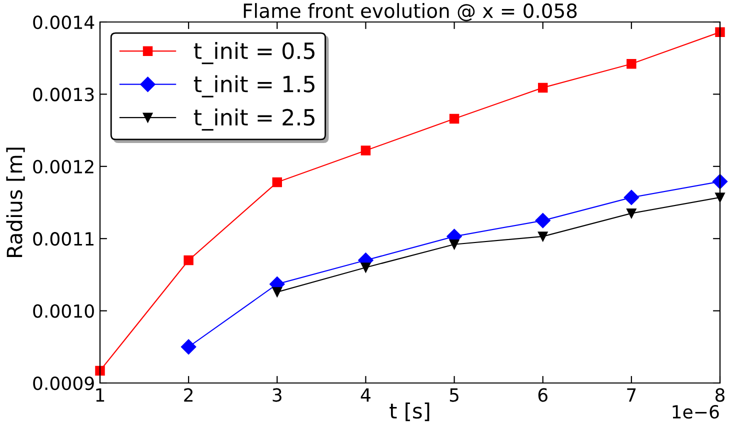  Describe the element at coordinates (188, 395) in the screenshot. I see `x-tick-label: 2` at that location.